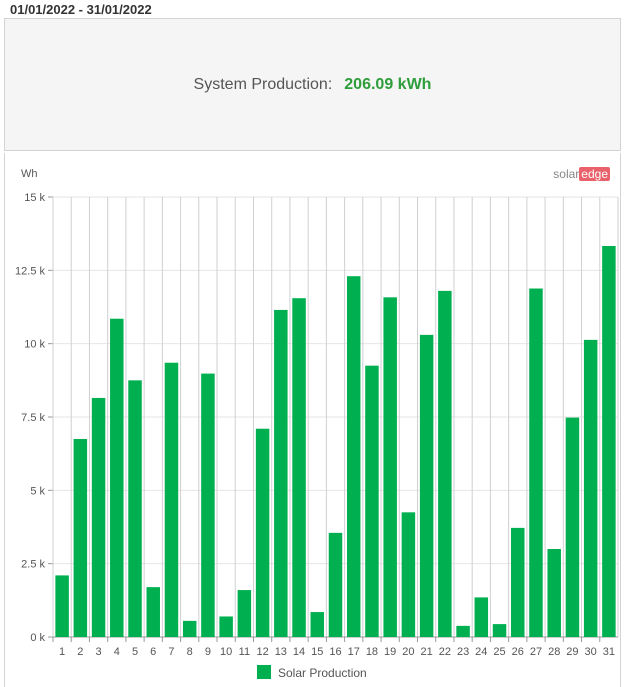 This screenshot has width=629, height=687. What do you see at coordinates (408, 652) in the screenshot?
I see `x-tick-label: 20` at bounding box center [408, 652].